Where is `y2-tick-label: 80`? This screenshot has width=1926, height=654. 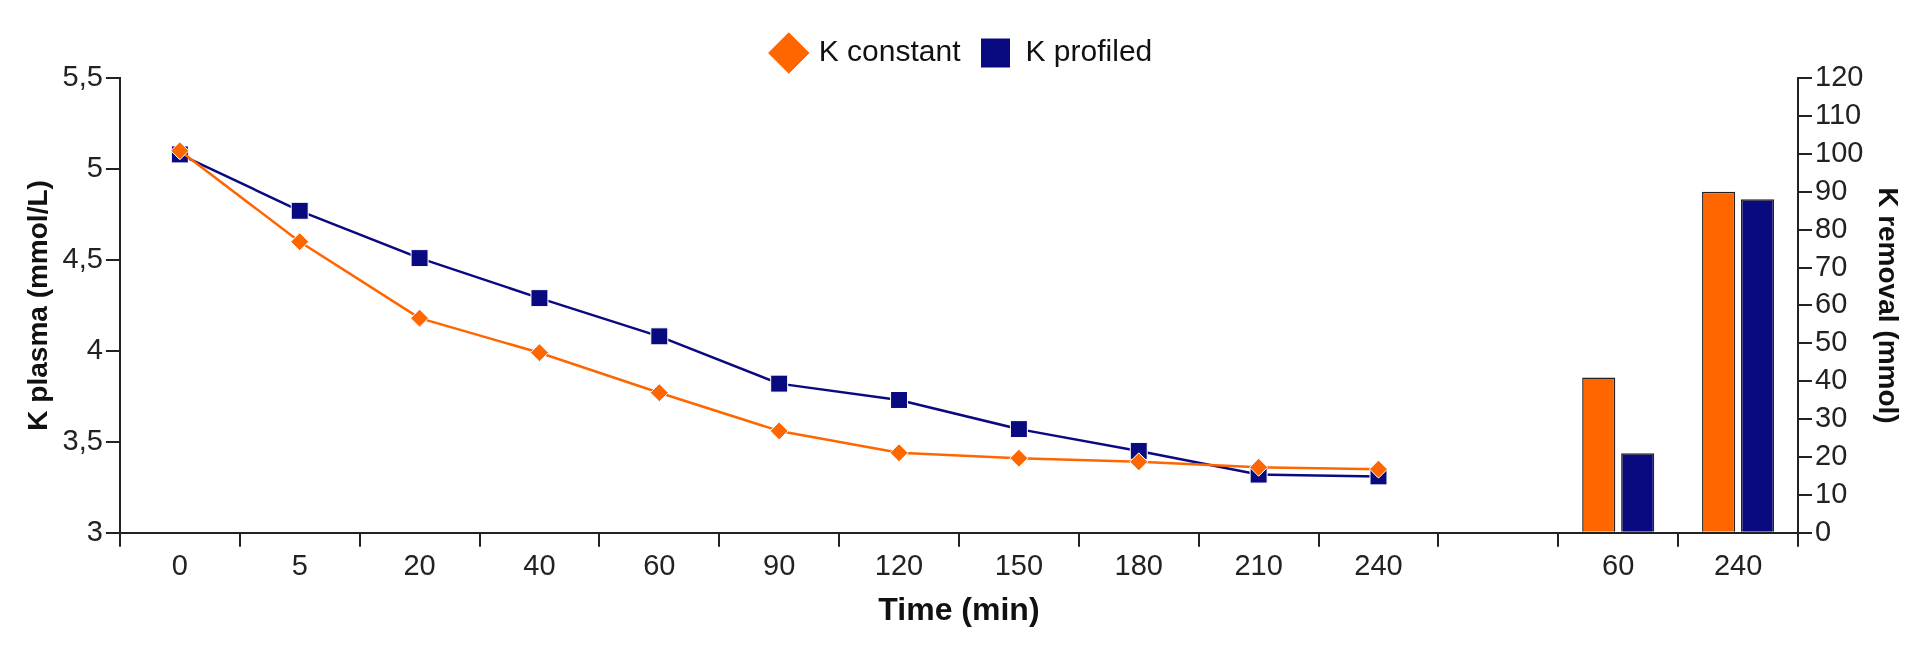 y2-tick-label: 80 is located at coordinates (1831, 227).